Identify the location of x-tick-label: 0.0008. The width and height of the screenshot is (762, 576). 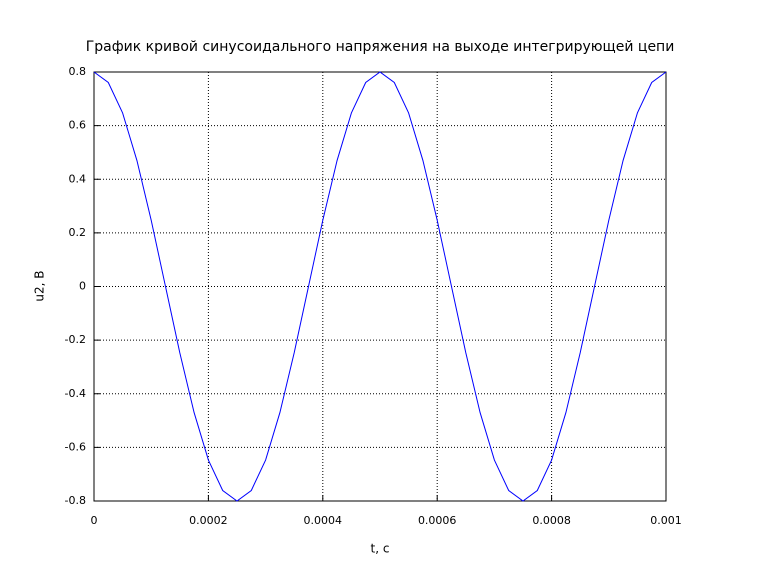
(551, 520).